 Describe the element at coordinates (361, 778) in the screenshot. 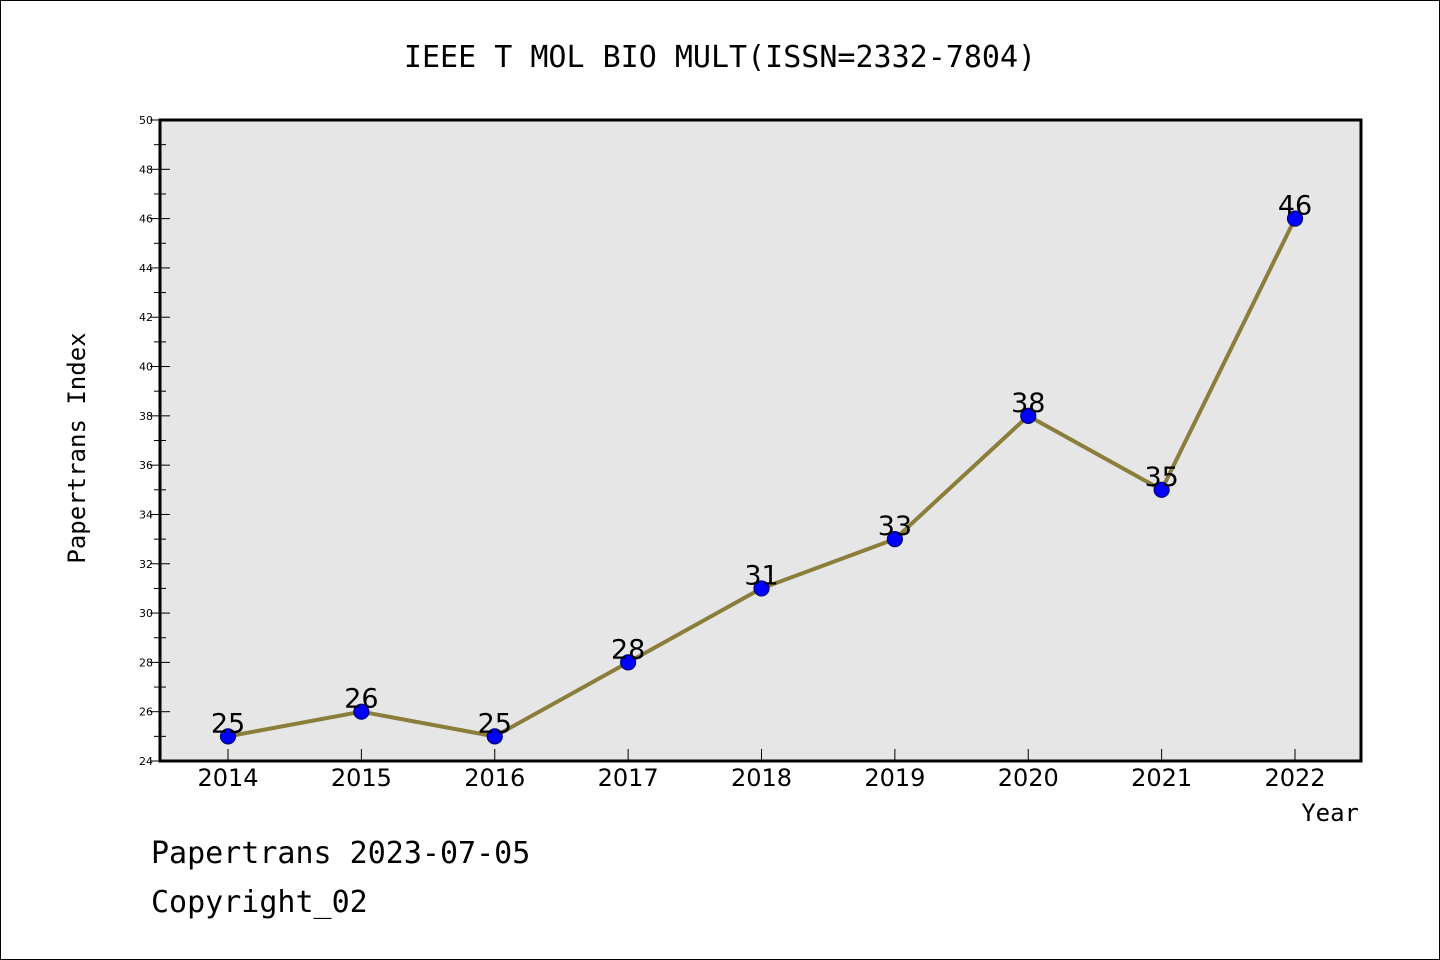

I see `x-tick-label: 2015` at that location.